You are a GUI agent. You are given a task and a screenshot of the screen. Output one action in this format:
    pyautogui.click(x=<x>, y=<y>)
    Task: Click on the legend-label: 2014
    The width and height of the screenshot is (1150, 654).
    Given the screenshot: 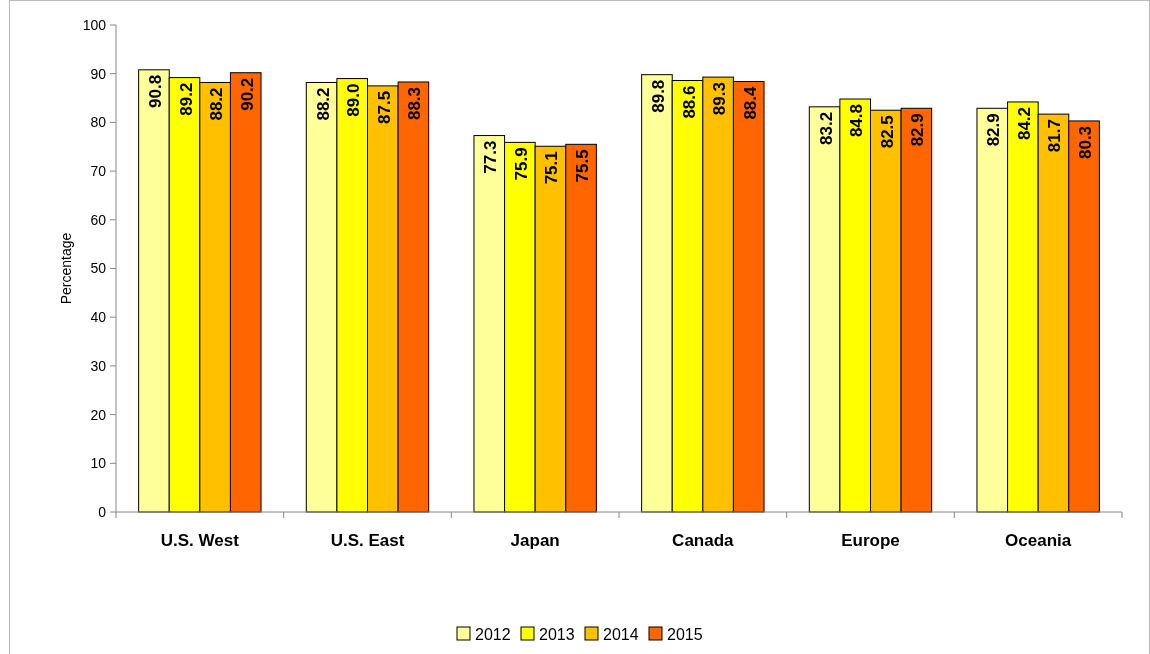 What is the action you would take?
    pyautogui.click(x=621, y=634)
    